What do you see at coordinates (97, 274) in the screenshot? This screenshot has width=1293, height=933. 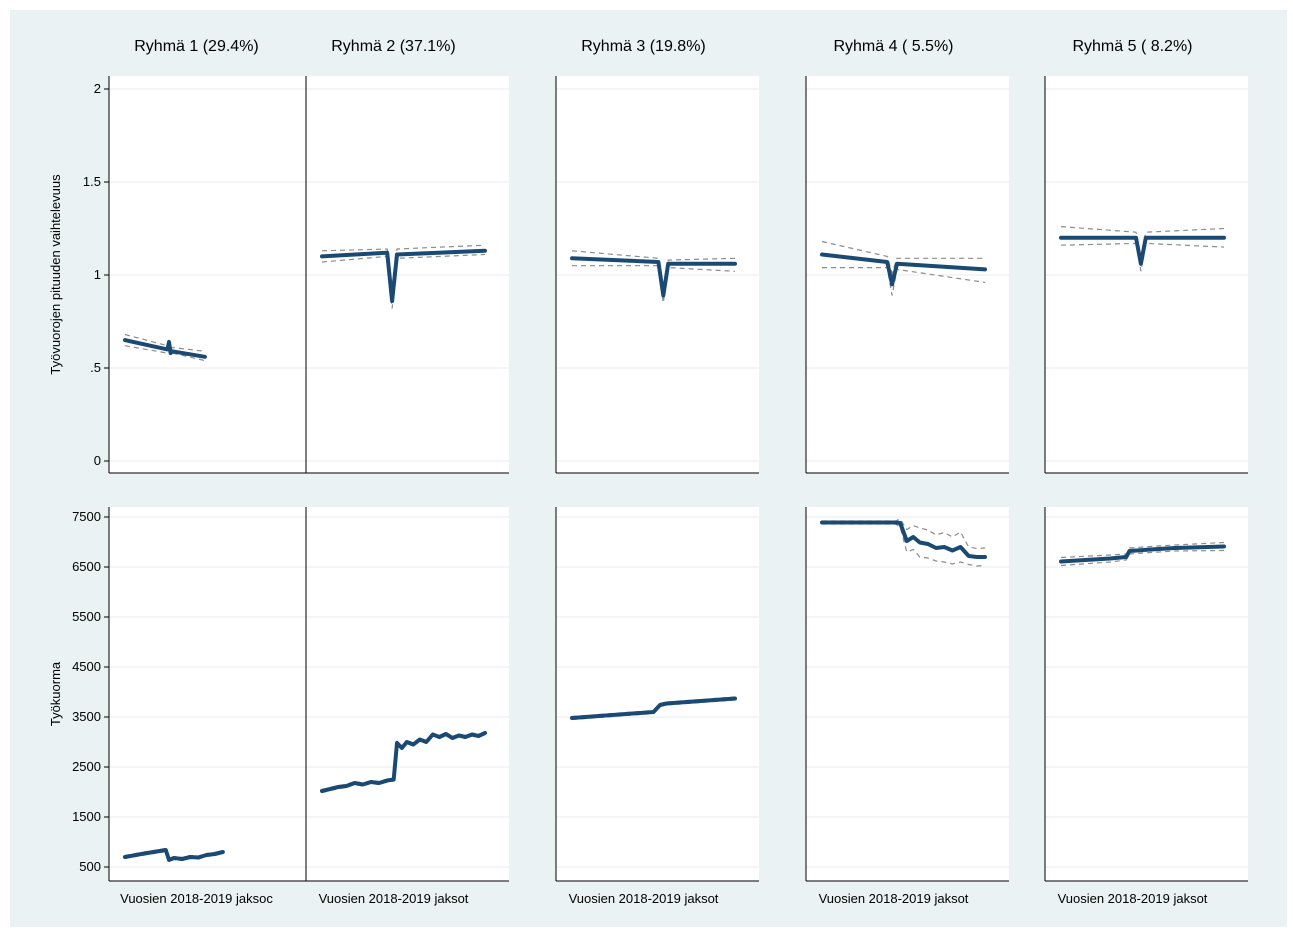 I see `y-tick-label: 1` at bounding box center [97, 274].